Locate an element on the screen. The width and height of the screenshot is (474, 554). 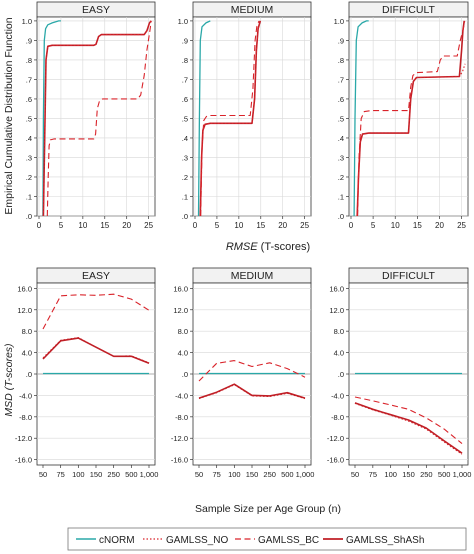
x-tick-label-top-easy: 0 is located at coordinates (39, 225).